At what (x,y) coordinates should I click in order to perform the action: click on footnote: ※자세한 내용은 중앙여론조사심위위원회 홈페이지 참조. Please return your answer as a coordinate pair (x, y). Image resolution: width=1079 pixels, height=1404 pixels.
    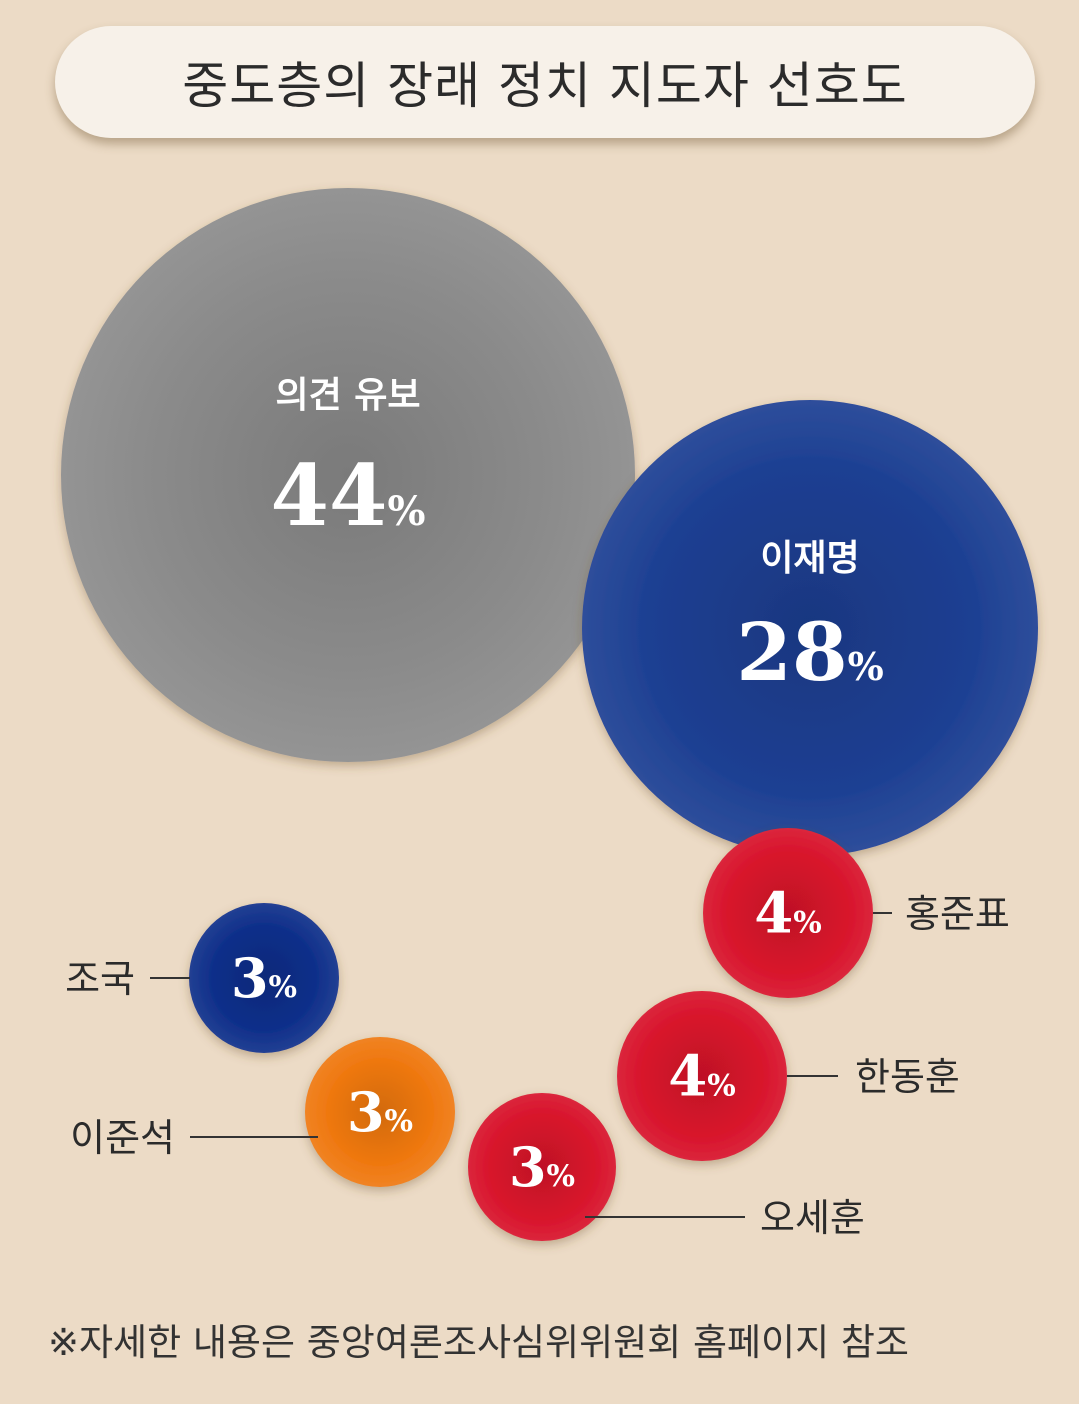
    Looking at the image, I should click on (478, 1342).